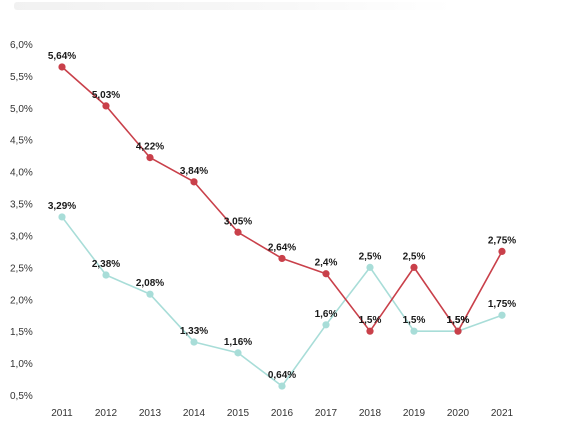 Image resolution: width=573 pixels, height=427 pixels. What do you see at coordinates (194, 413) in the screenshot?
I see `x-tick-label: 2014` at bounding box center [194, 413].